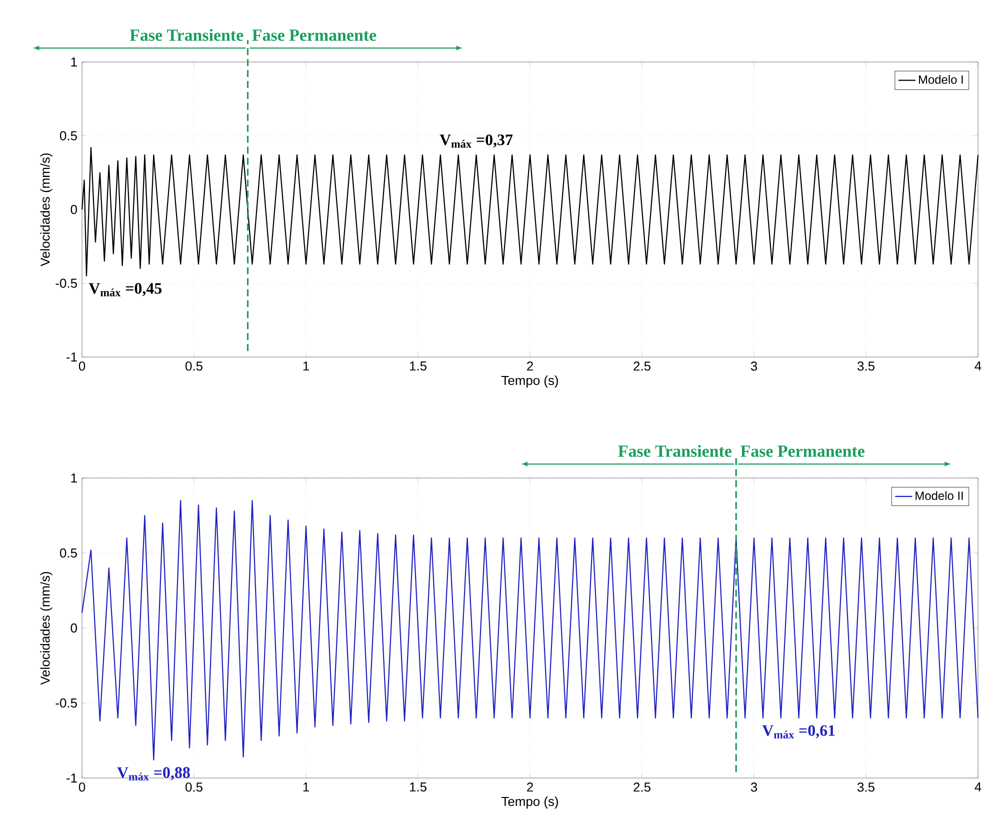  Describe the element at coordinates (153, 773) in the screenshot. I see `annotation: V$_{máx}$ =0,88` at that location.